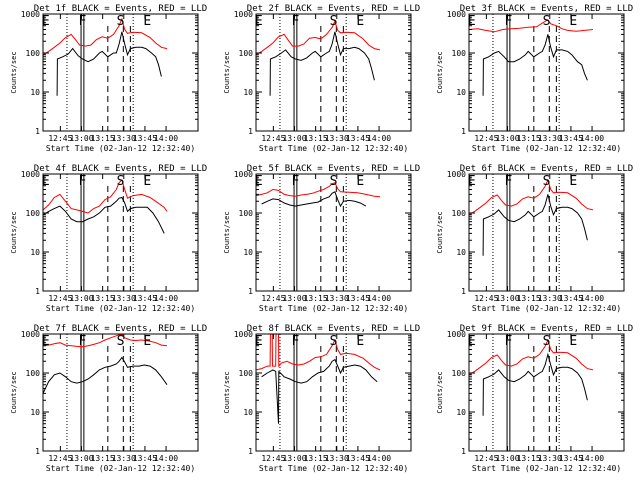  Describe the element at coordinates (120, 329) in the screenshot. I see `panel-title: Det 7f BLACK = Events, RED = LLD` at that location.